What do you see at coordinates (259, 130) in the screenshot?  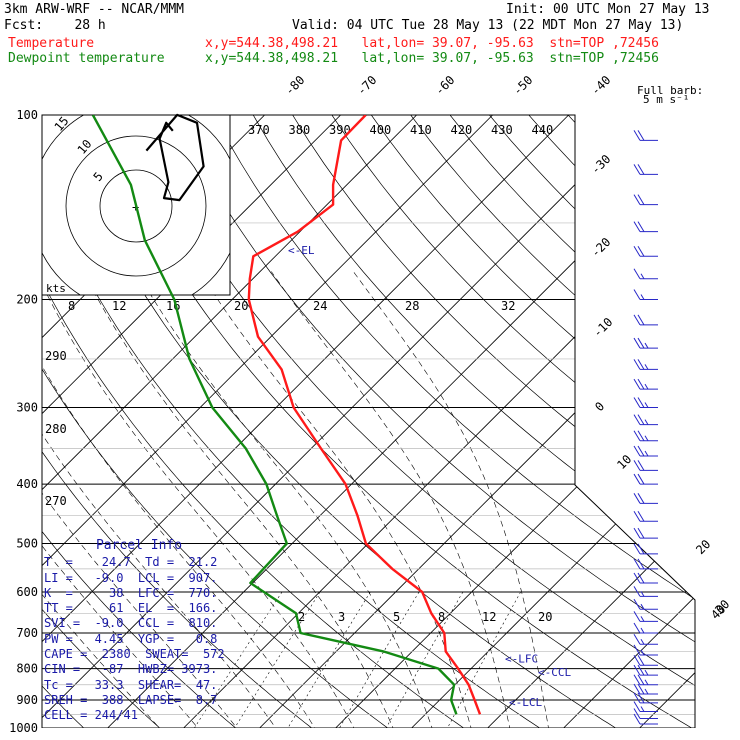 I see `theta-e-label: 370` at bounding box center [259, 130].